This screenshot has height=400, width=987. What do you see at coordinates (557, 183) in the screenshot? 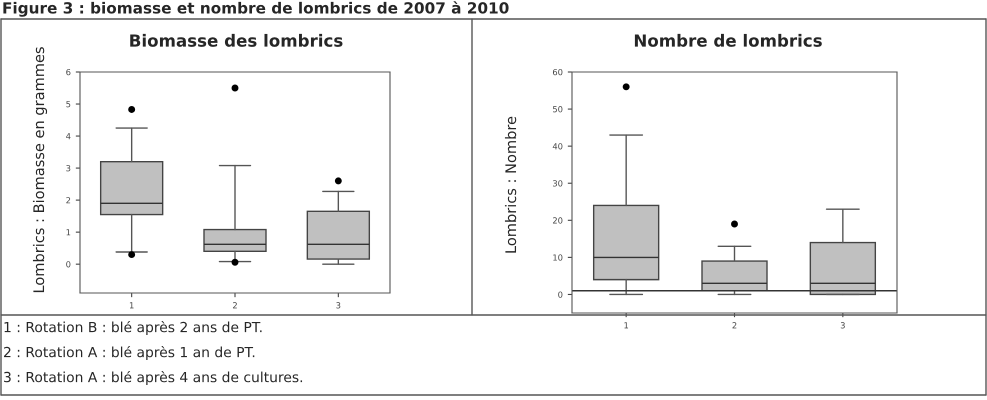
I see `y-tick-label: 30` at bounding box center [557, 183].